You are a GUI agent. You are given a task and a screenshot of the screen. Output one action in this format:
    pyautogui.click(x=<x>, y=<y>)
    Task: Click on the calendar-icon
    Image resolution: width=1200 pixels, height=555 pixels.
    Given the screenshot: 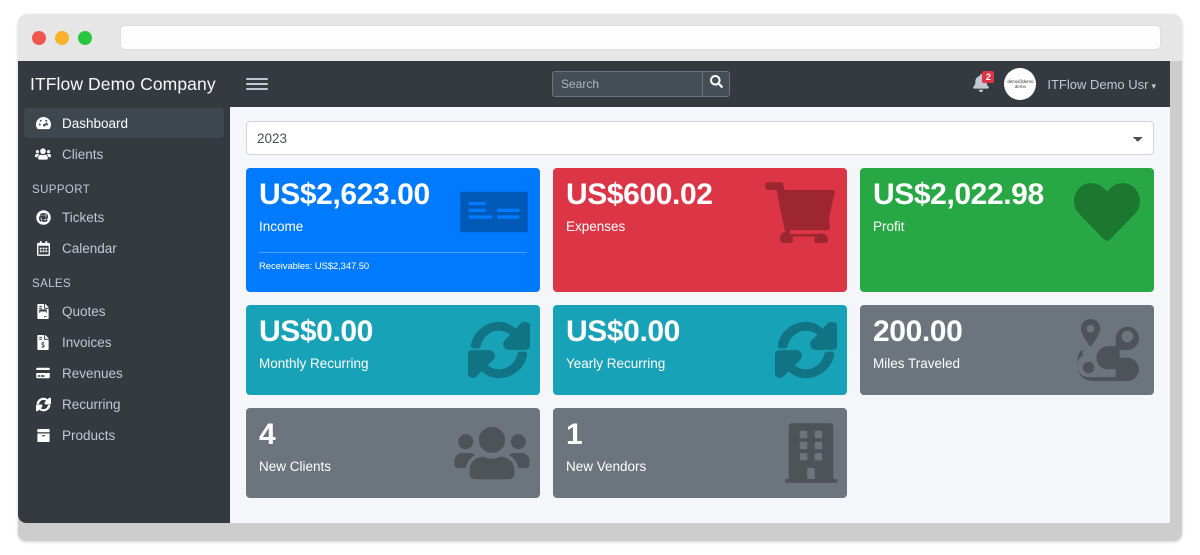 What is the action you would take?
    pyautogui.click(x=43, y=248)
    